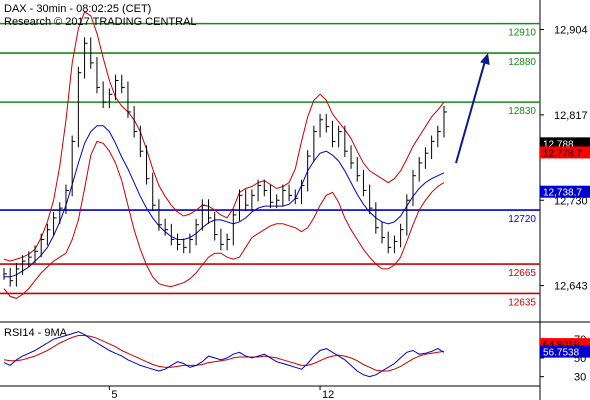 This screenshot has width=590, height=400. I want to click on rsi-line, so click(224, 354).